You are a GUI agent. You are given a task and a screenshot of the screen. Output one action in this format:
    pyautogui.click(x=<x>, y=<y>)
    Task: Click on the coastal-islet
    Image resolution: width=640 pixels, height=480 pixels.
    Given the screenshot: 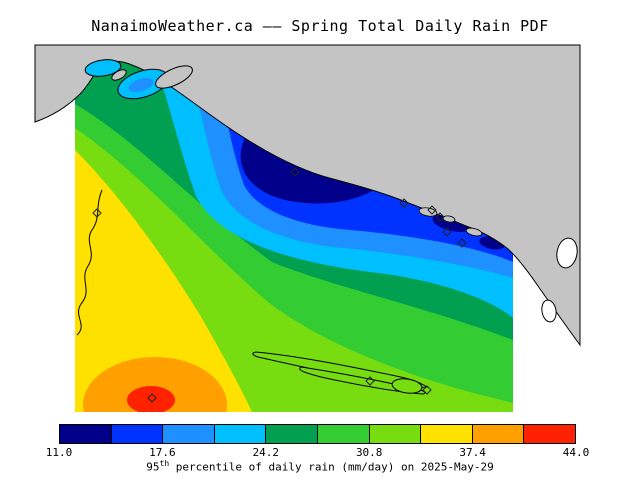 What is the action you would take?
    pyautogui.click(x=474, y=232)
    